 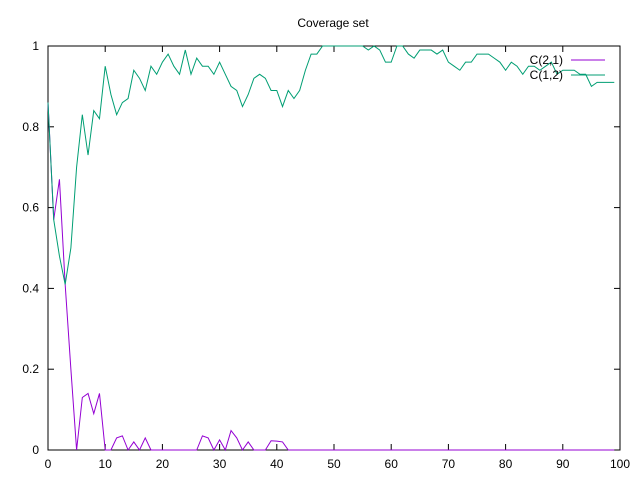 I want to click on x-tick-label: 30, so click(x=220, y=464).